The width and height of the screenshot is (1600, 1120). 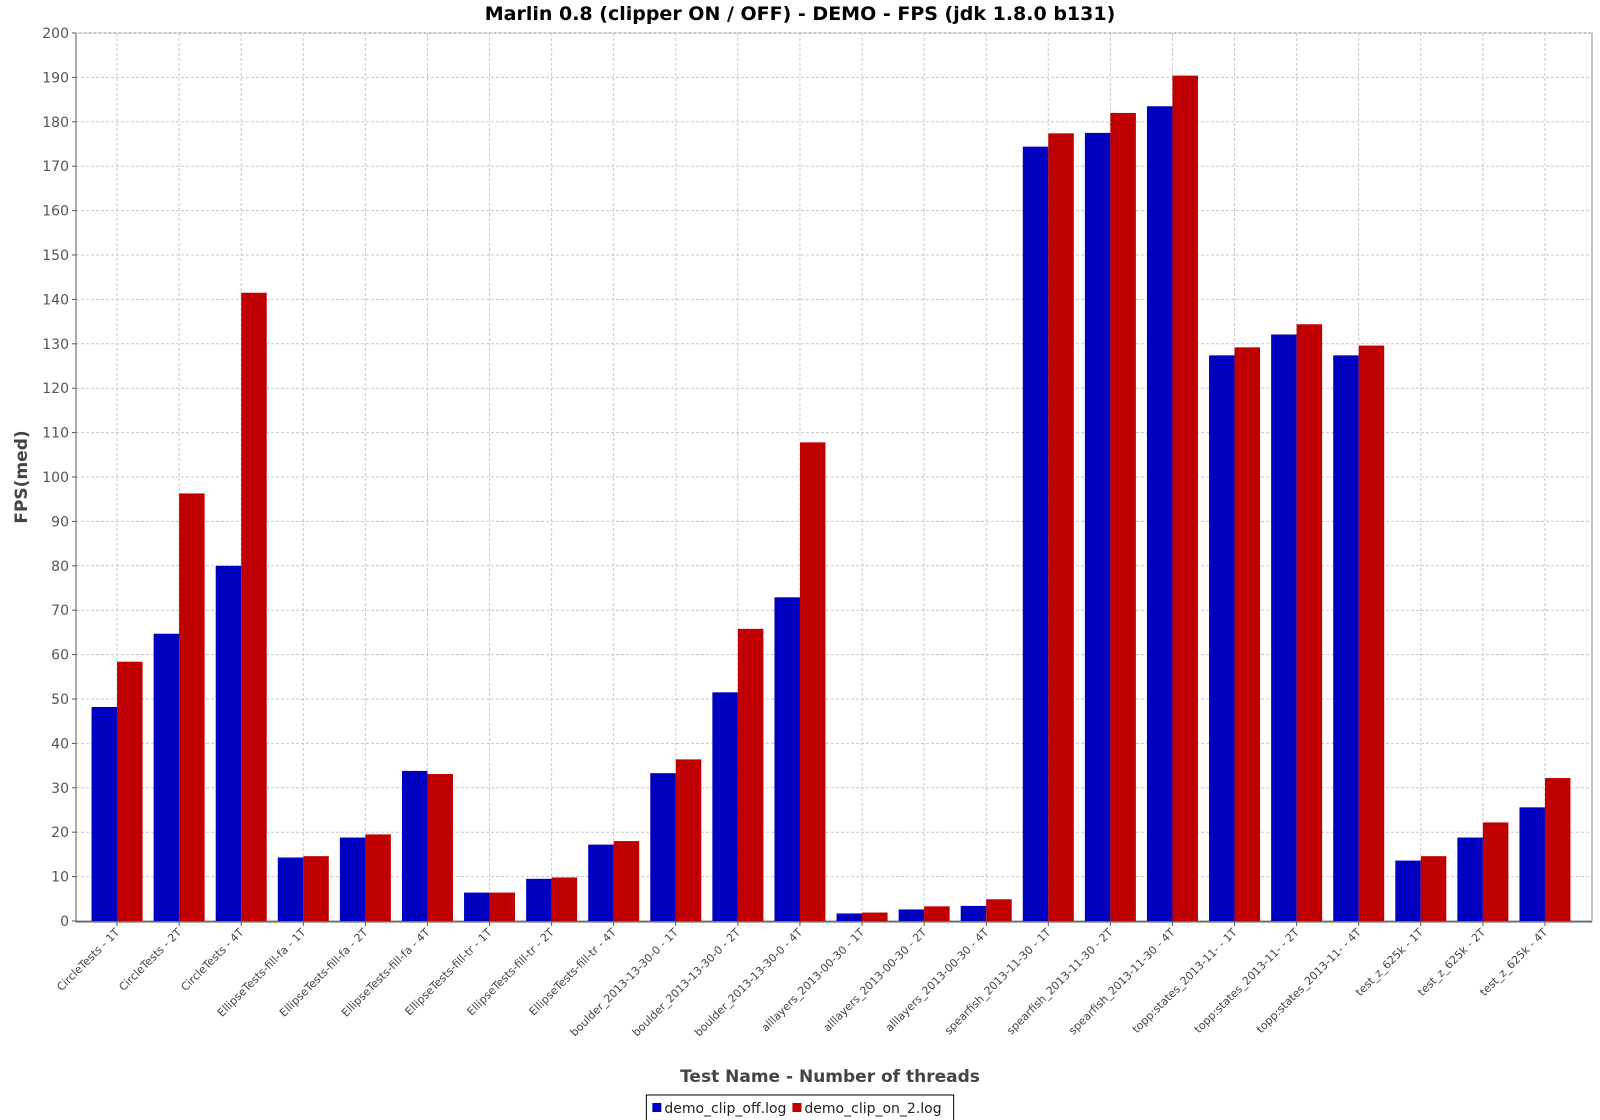 I want to click on legend-label: demo_clip_off.log, so click(x=725, y=1109).